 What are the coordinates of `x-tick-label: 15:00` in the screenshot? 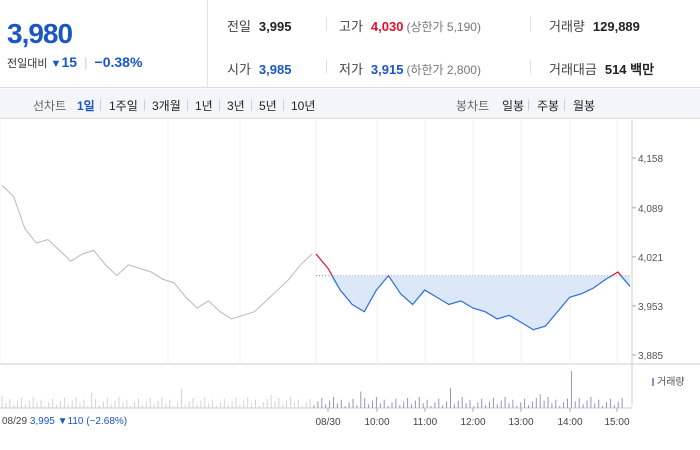 It's located at (616, 422).